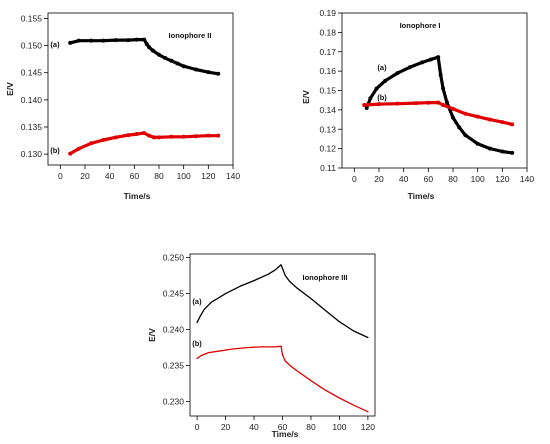 The width and height of the screenshot is (550, 444). What do you see at coordinates (140, 89) in the screenshot?
I see `plot-frame` at bounding box center [140, 89].